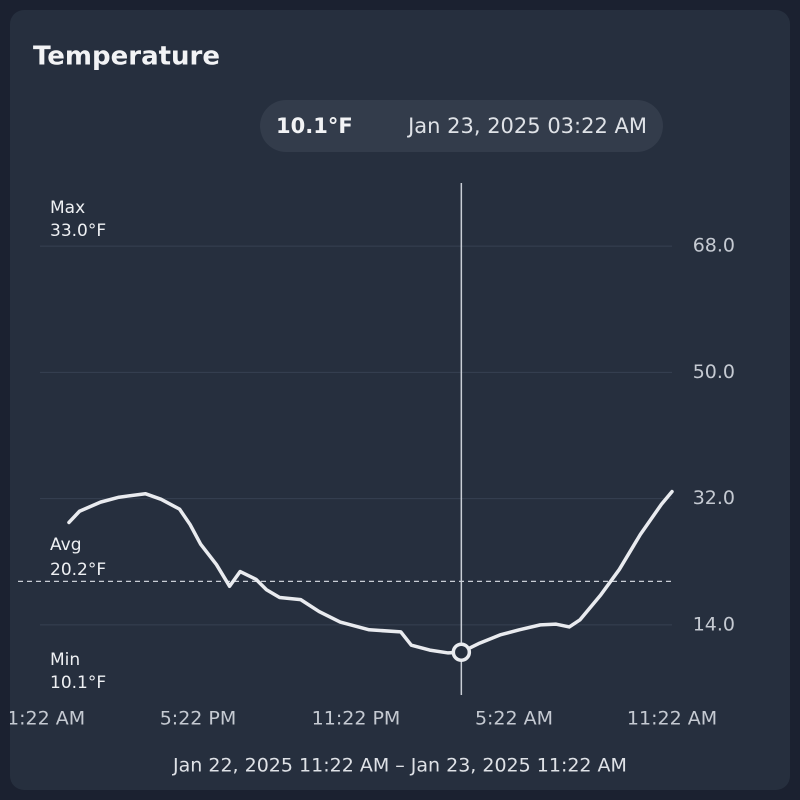 The height and width of the screenshot is (800, 800). Describe the element at coordinates (67, 208) in the screenshot. I see `stat-name: Max` at that location.